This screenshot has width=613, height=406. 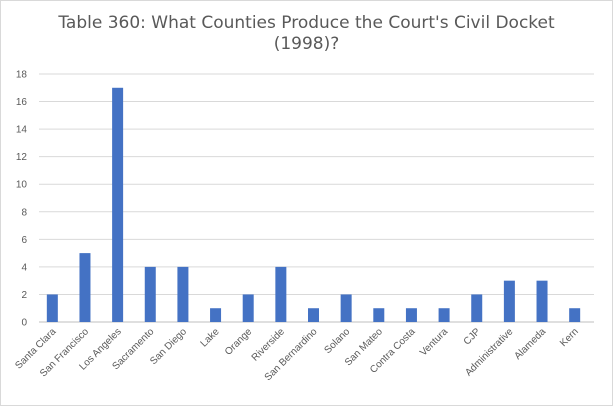 What do you see at coordinates (24, 267) in the screenshot?
I see `y-tick-label: 4` at bounding box center [24, 267].